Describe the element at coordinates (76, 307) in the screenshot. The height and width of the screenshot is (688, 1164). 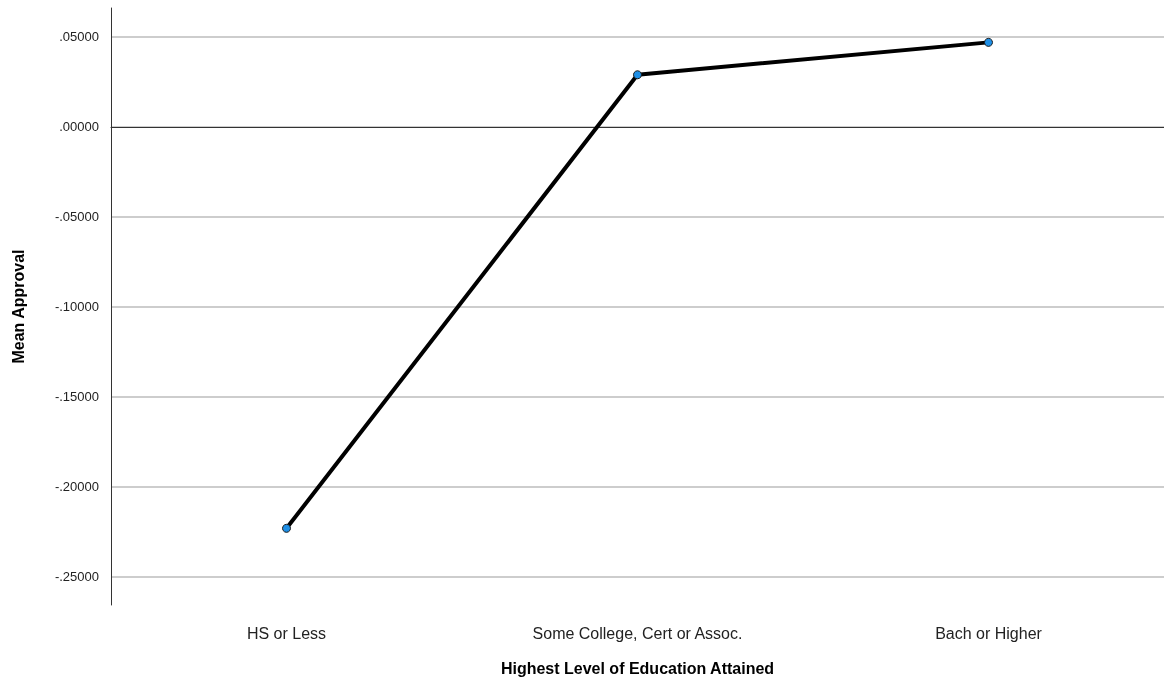
I see `y-tick-label: -.10000` at that location.